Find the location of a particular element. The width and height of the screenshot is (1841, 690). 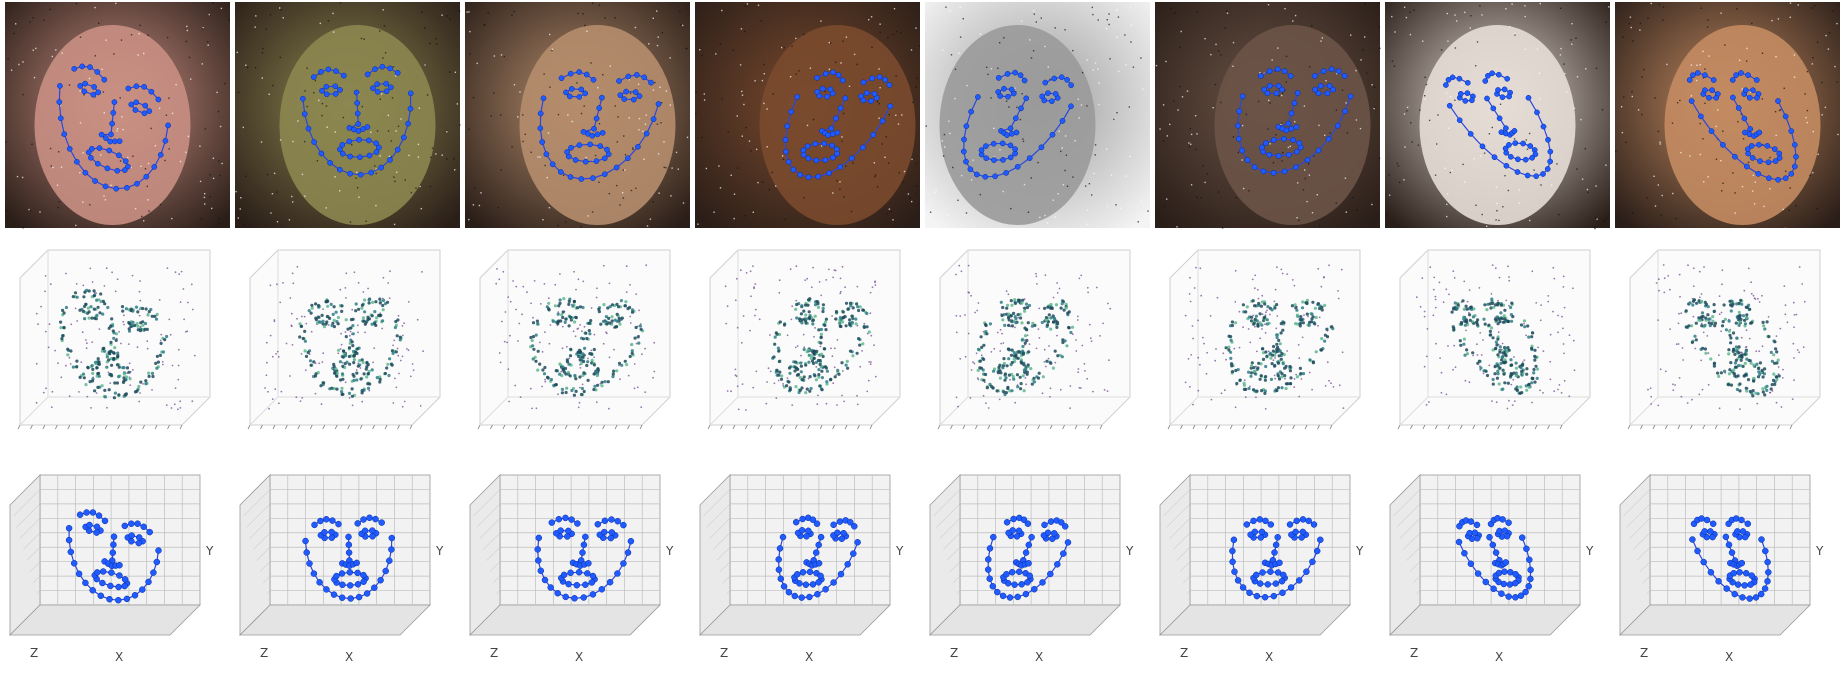

axis-label-y: Y is located at coordinates (439, 551).